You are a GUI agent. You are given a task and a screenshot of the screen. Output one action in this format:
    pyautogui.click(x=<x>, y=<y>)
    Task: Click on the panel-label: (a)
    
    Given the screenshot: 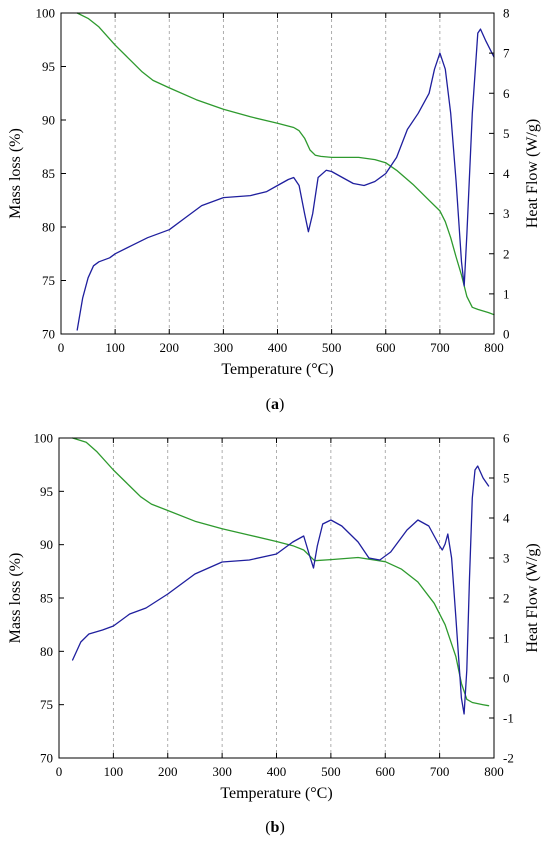 What is the action you would take?
    pyautogui.click(x=275, y=404)
    